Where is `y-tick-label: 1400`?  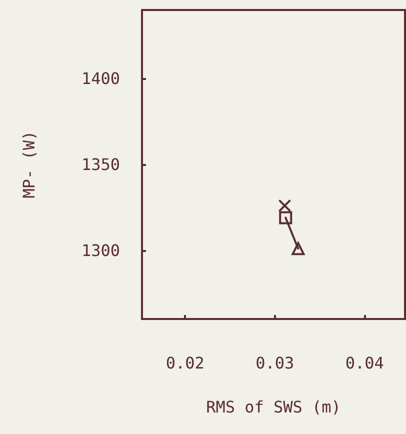 y-tick-label: 1400 is located at coordinates (100, 78).